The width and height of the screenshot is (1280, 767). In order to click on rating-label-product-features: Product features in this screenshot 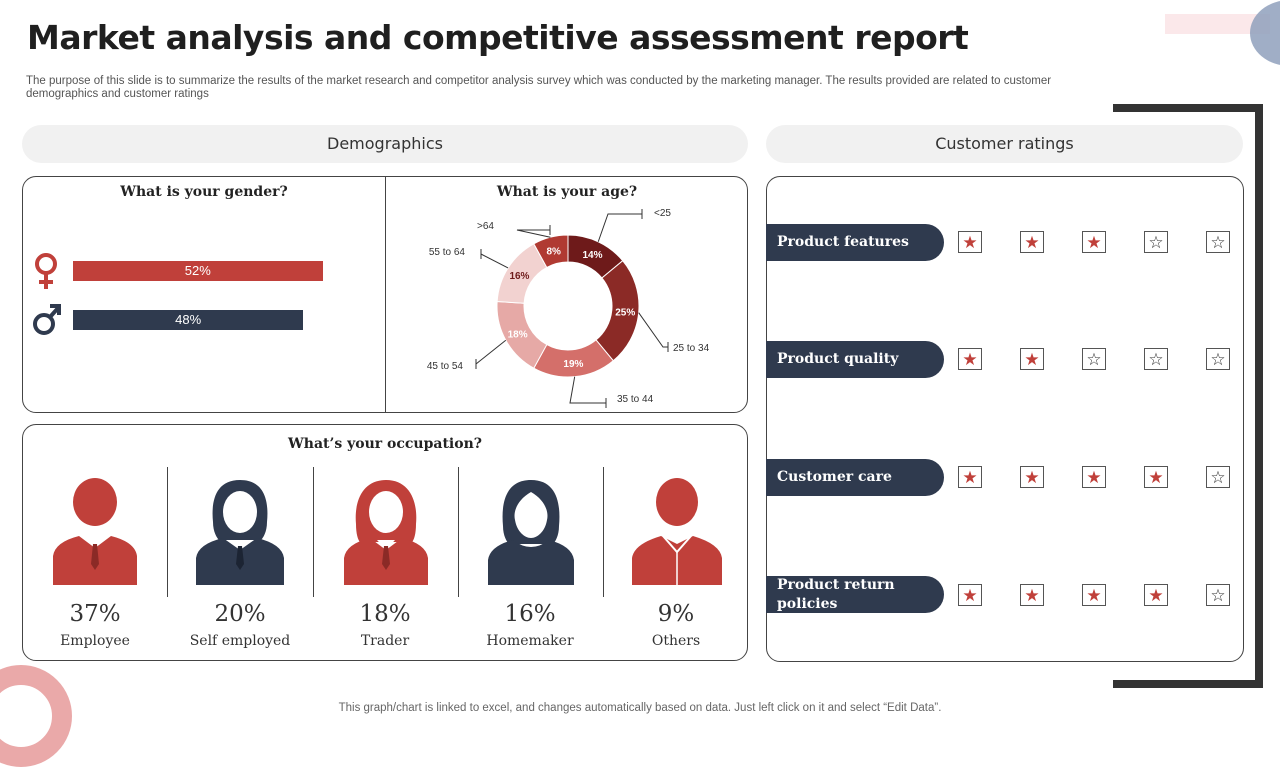, I will do `click(855, 242)`.